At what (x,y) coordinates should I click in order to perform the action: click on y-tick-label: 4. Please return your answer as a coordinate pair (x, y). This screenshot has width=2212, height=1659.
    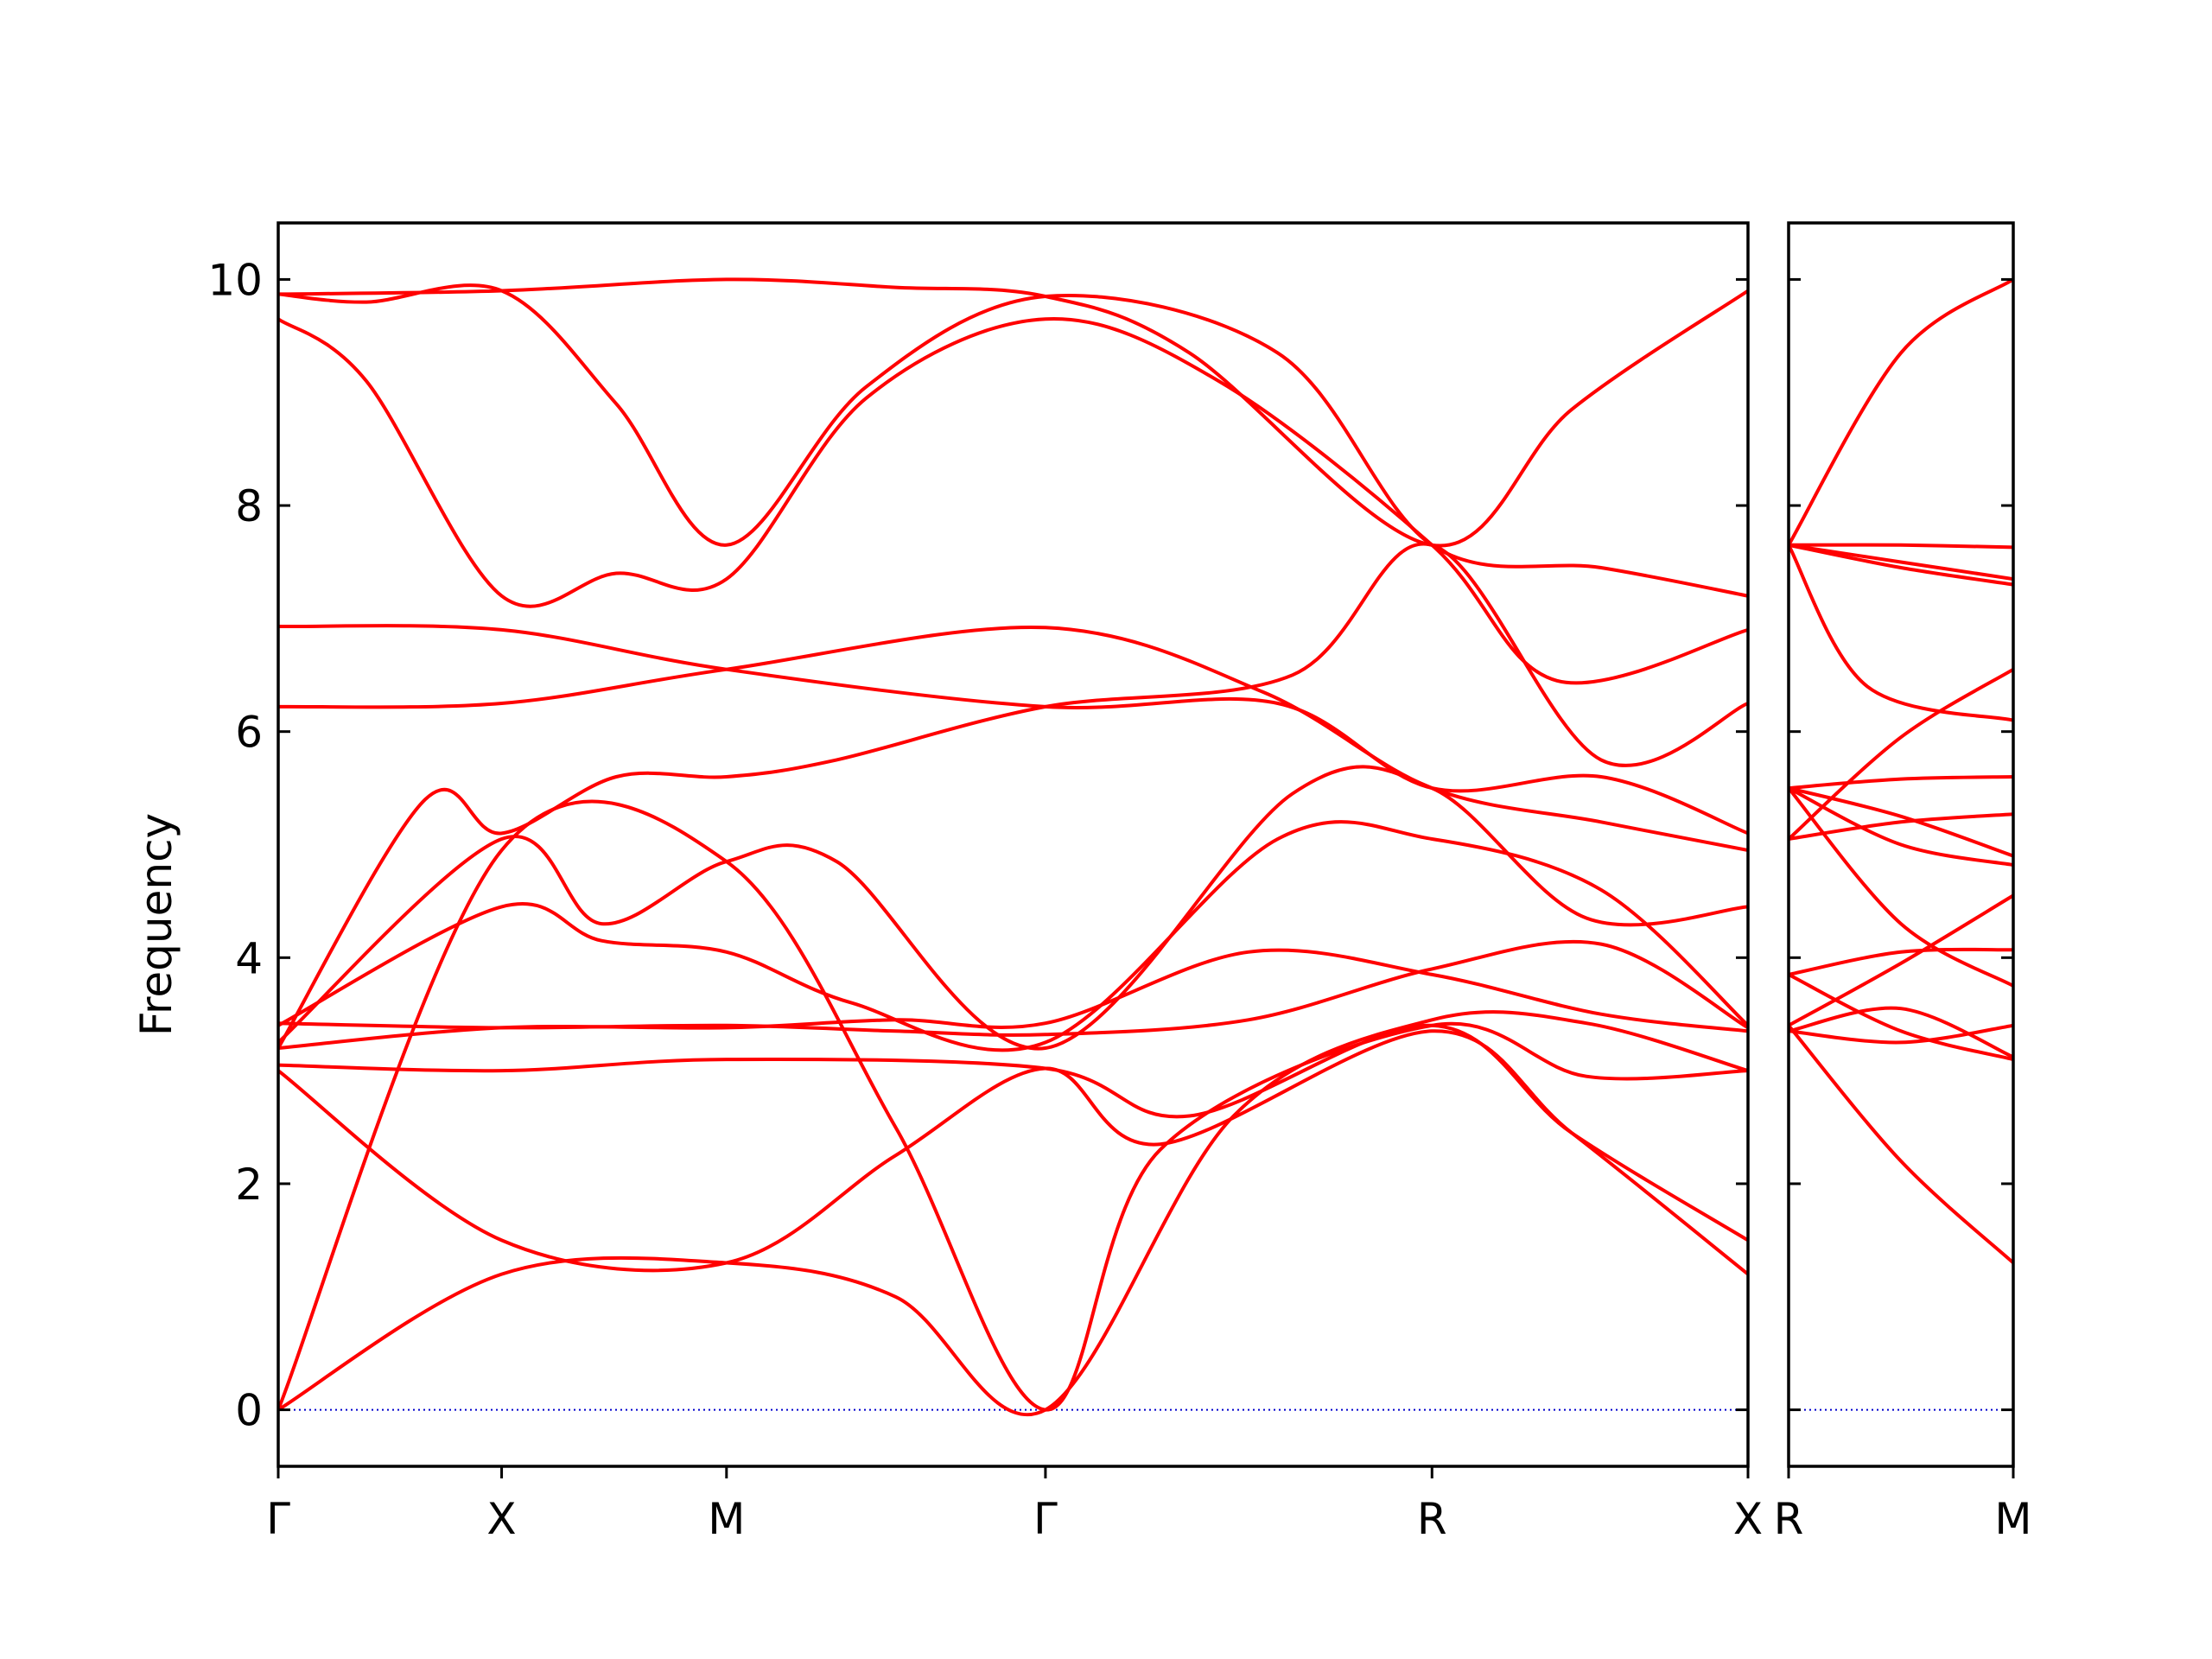
    Looking at the image, I should click on (249, 958).